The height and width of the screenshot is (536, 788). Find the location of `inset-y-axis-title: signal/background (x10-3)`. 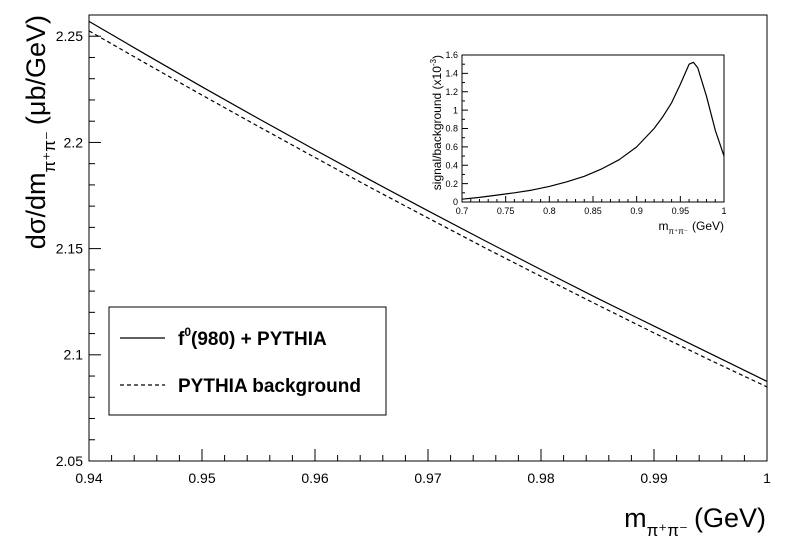

inset-y-axis-title: signal/background (x10-3) is located at coordinates (436, 122).